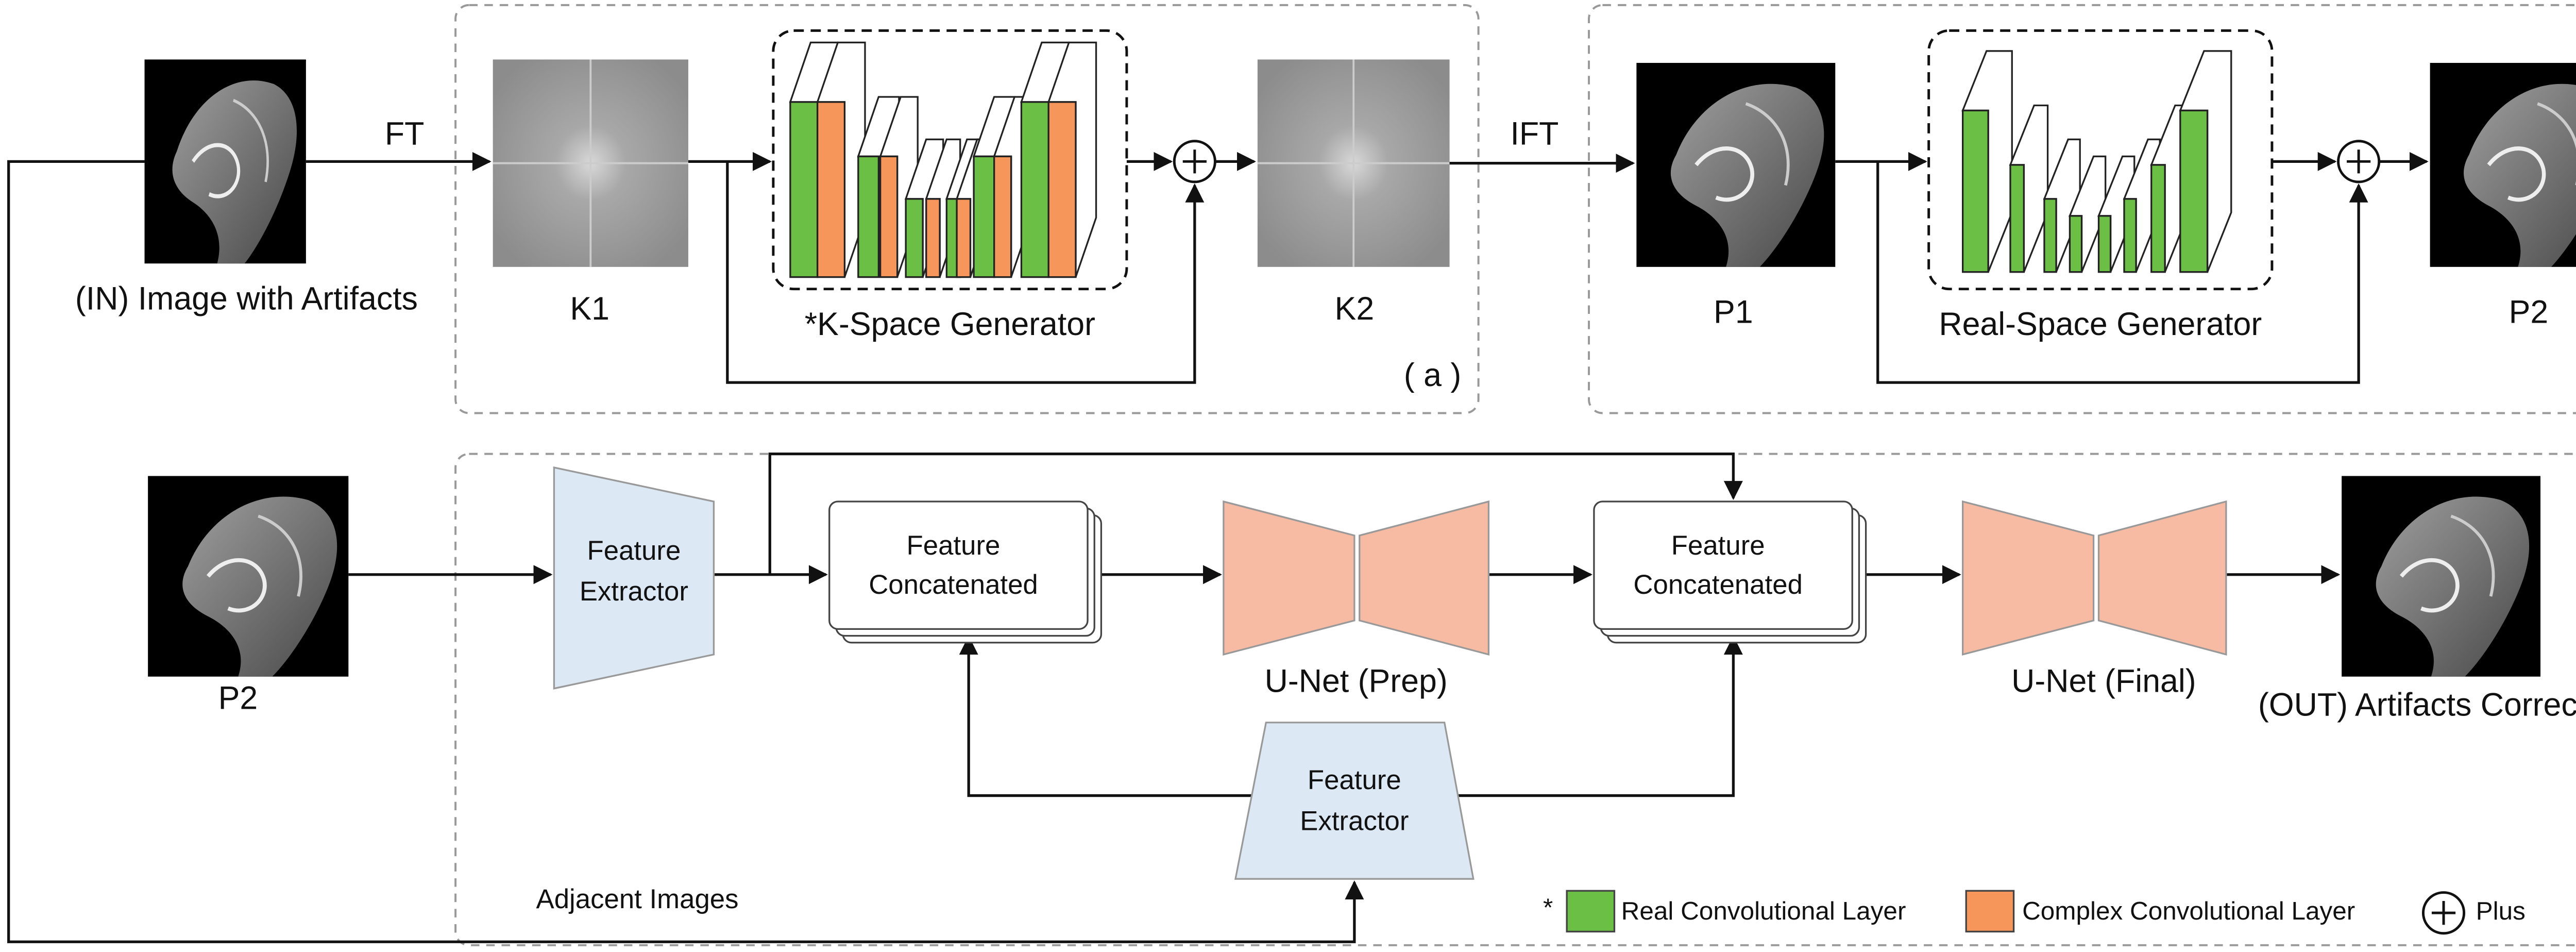 The height and width of the screenshot is (952, 2576). What do you see at coordinates (2100, 324) in the screenshot?
I see `real-generator-label: Real-Space Generator` at bounding box center [2100, 324].